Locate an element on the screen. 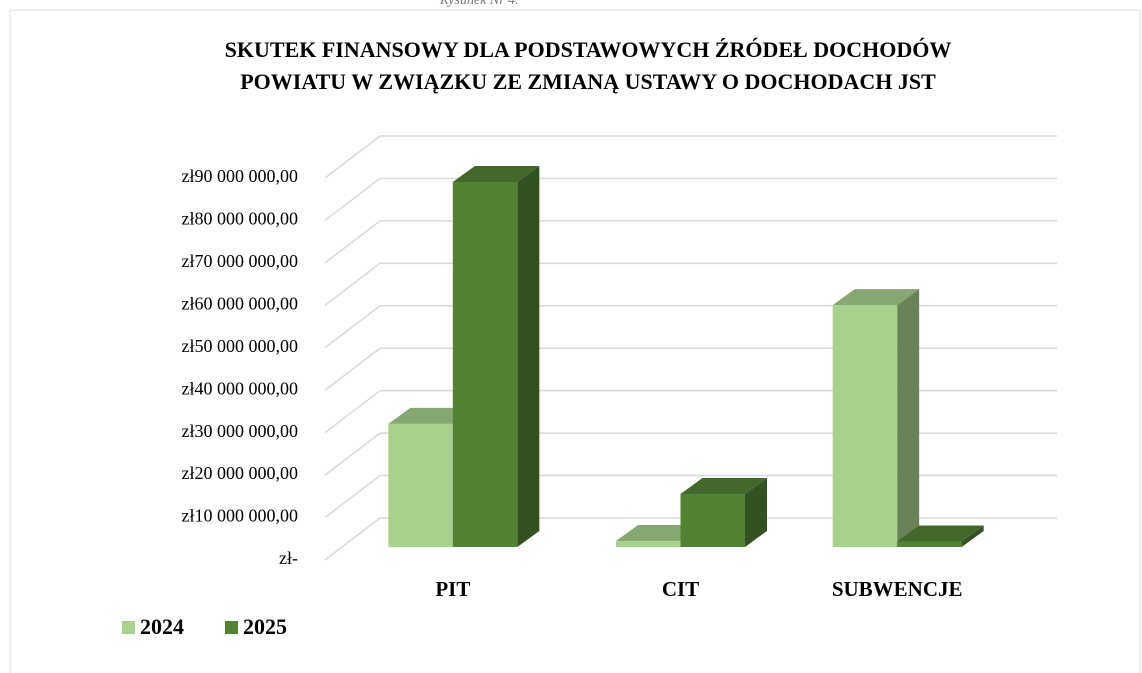 This screenshot has width=1142, height=673. y-tick-label: zł- is located at coordinates (288, 558).